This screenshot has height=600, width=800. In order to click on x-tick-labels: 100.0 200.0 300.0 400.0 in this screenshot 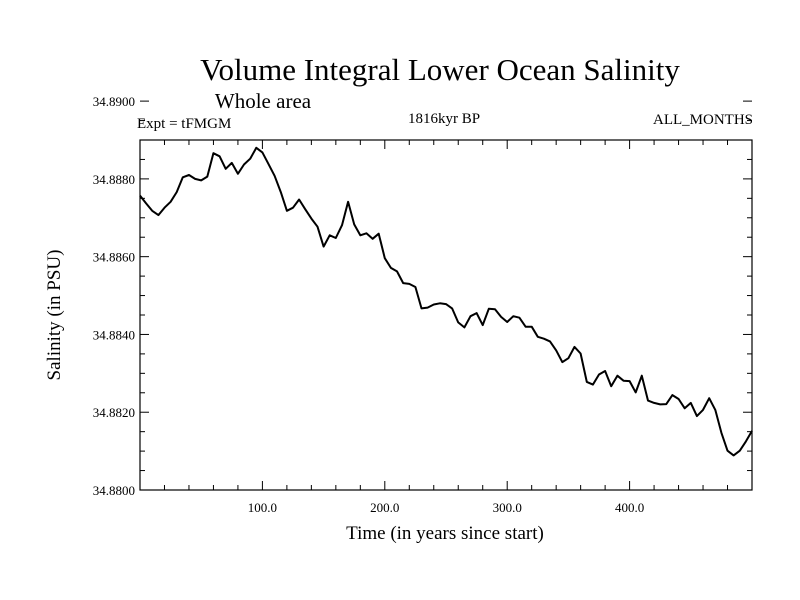, I will do `click(446, 507)`.